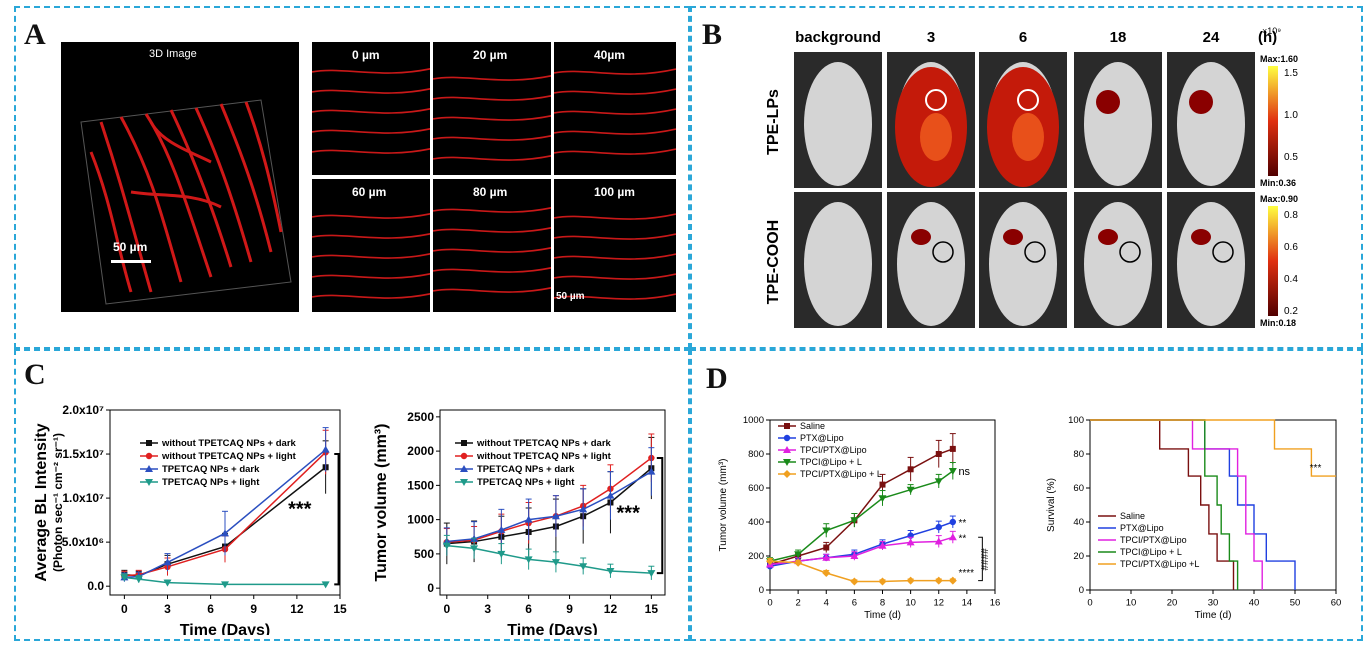 The width and height of the screenshot is (1367, 645). I want to click on depth-label: 20 µm, so click(490, 55).